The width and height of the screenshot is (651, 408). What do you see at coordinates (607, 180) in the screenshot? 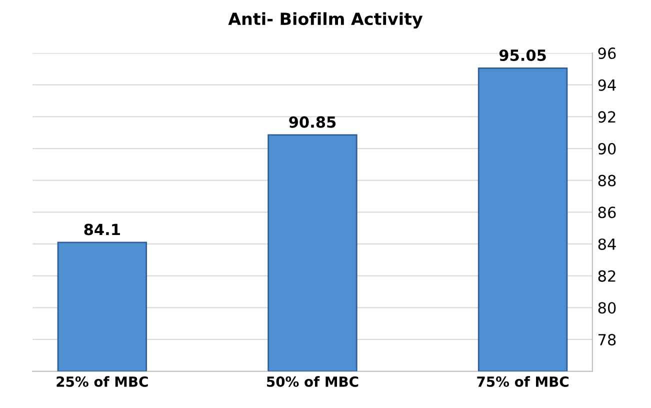
I see `y-tick-label: 88` at bounding box center [607, 180].